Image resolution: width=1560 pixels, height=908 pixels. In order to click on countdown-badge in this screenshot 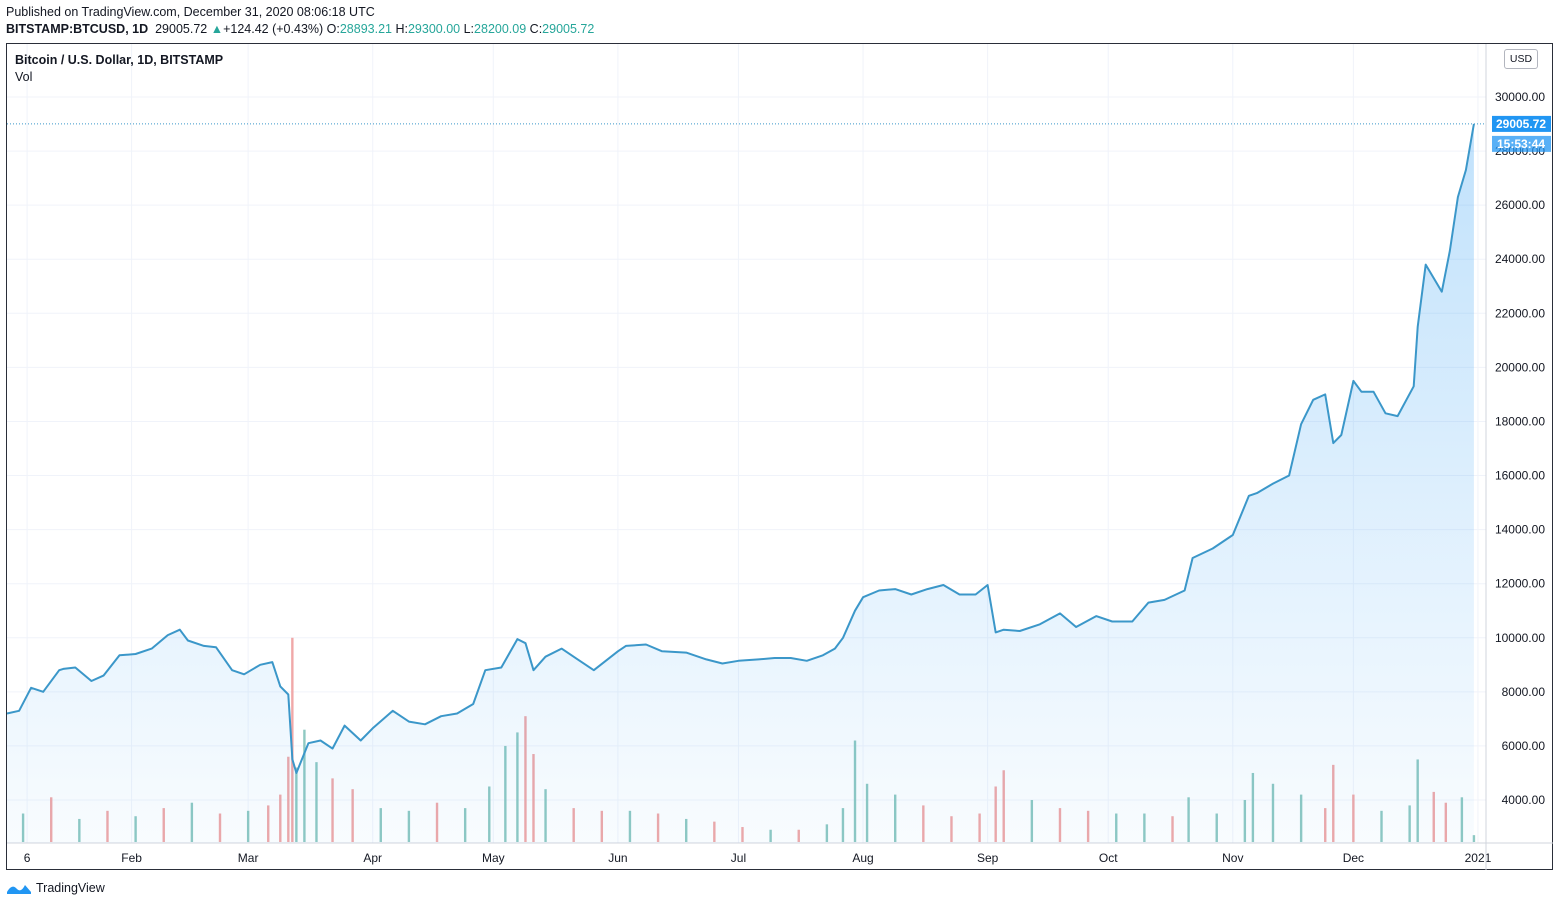, I will do `click(1521, 143)`.